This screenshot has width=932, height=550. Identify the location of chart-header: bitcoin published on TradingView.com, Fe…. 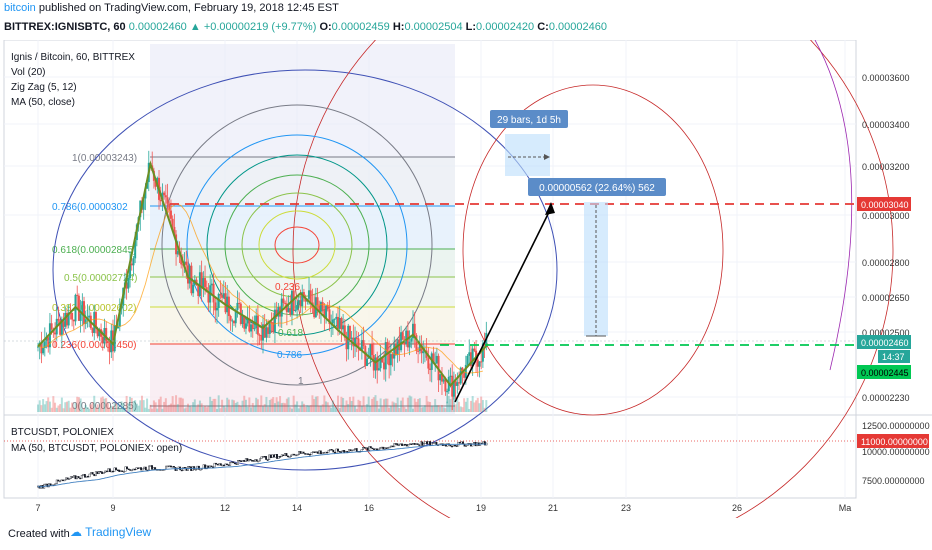
(466, 20).